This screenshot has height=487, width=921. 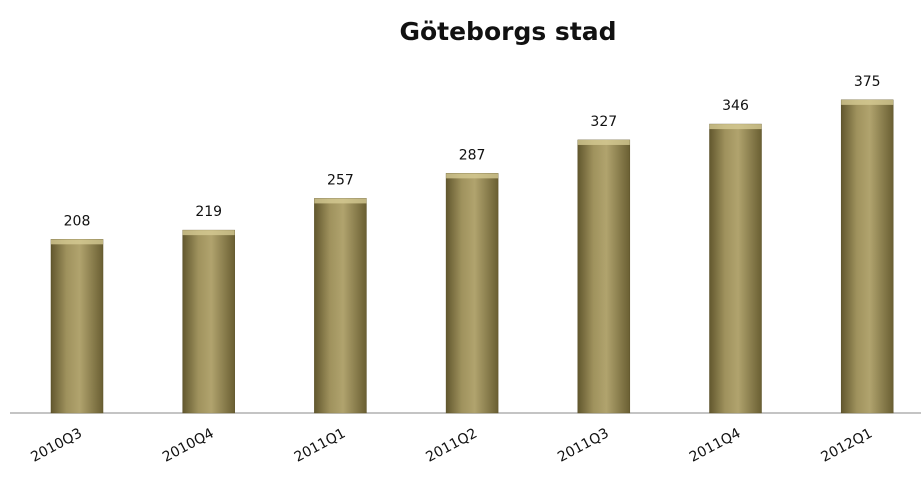 I want to click on data-label: 219, so click(x=208, y=212).